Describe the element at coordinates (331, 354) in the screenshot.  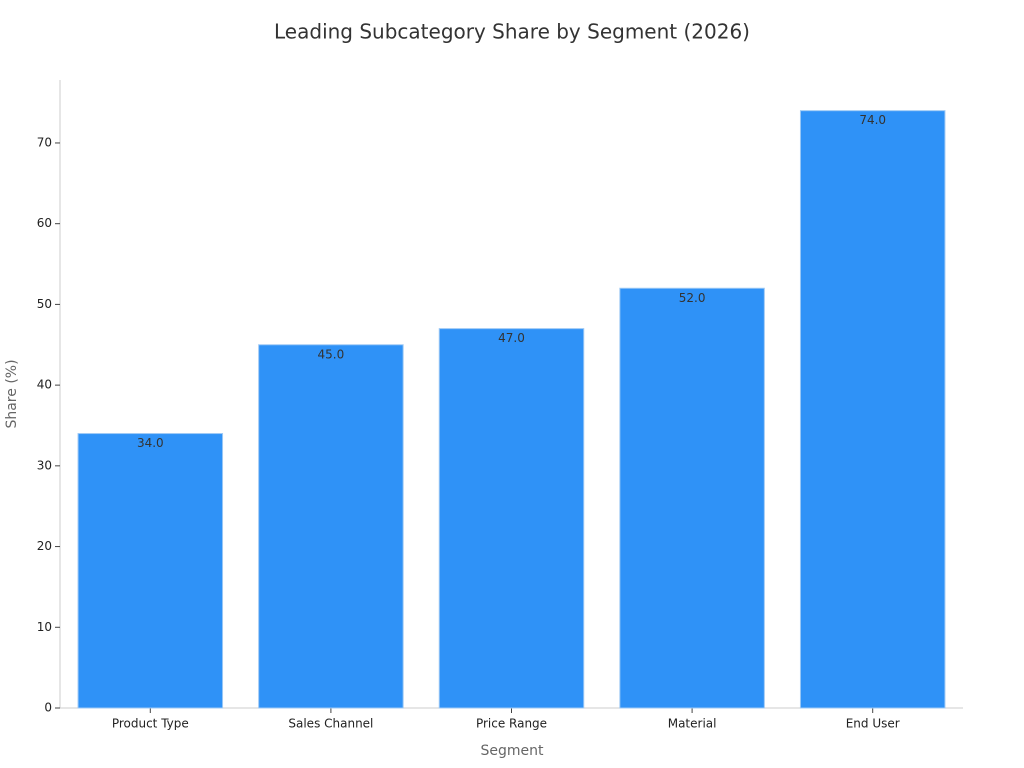
I see `value-label: 45.0` at that location.